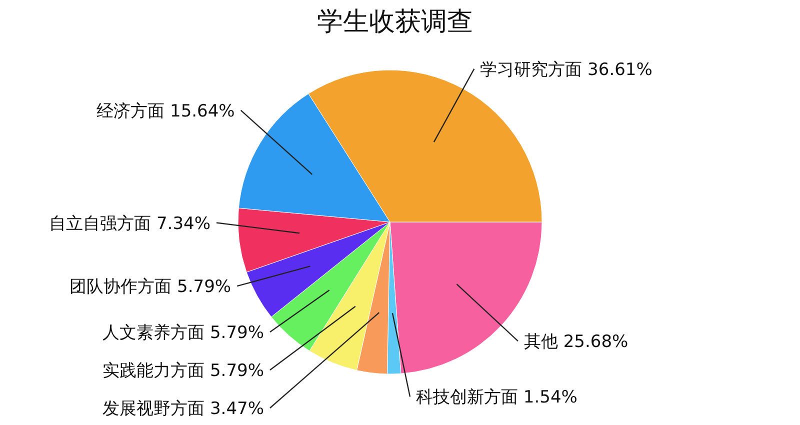  Describe the element at coordinates (183, 371) in the screenshot. I see `slice-label: 实践能力方面 5.79%` at that location.